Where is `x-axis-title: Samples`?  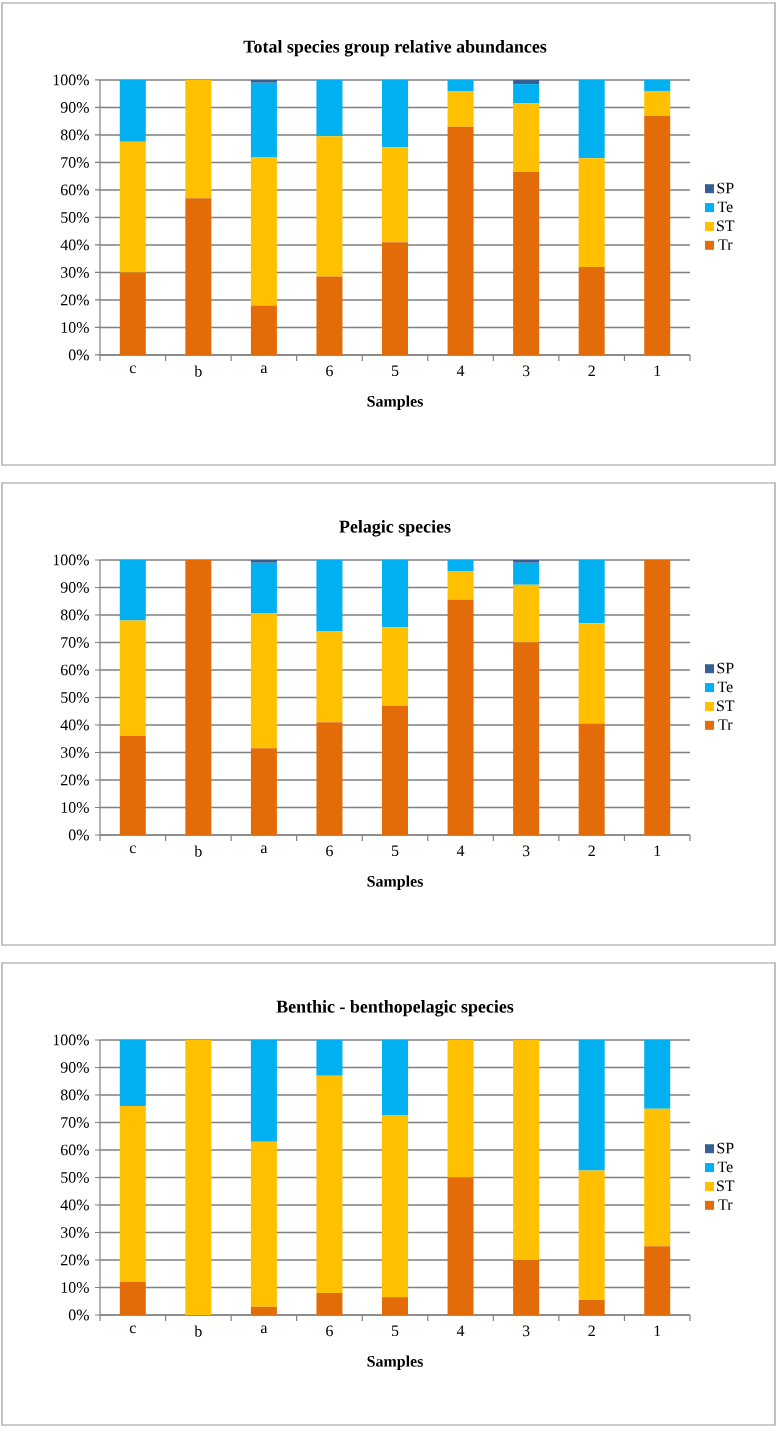
x-axis-title: Samples is located at coordinates (395, 1362).